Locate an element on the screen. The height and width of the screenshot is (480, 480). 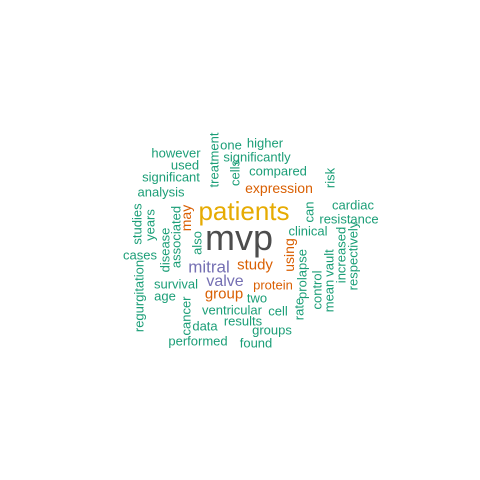
word-analysis: analysis is located at coordinates (161, 192).